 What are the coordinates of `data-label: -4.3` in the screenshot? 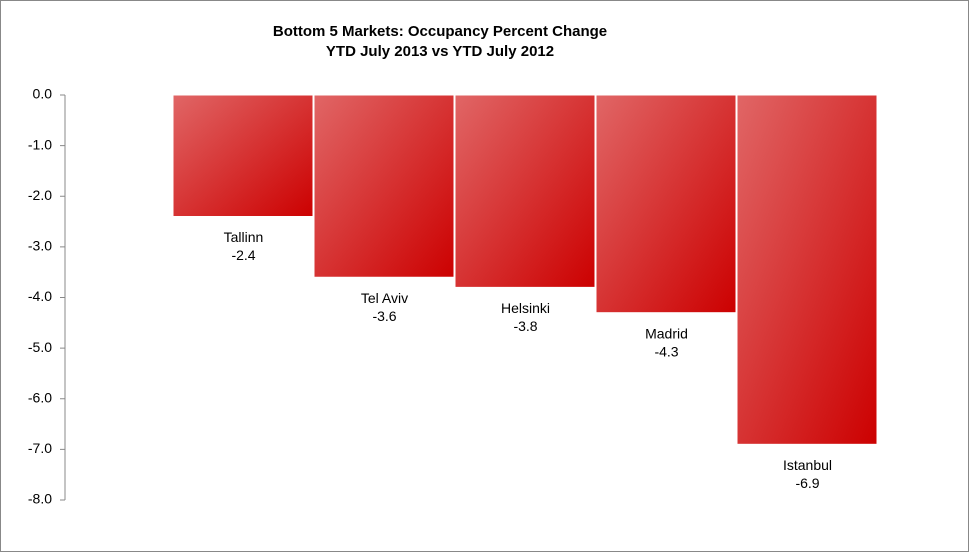 It's located at (666, 351).